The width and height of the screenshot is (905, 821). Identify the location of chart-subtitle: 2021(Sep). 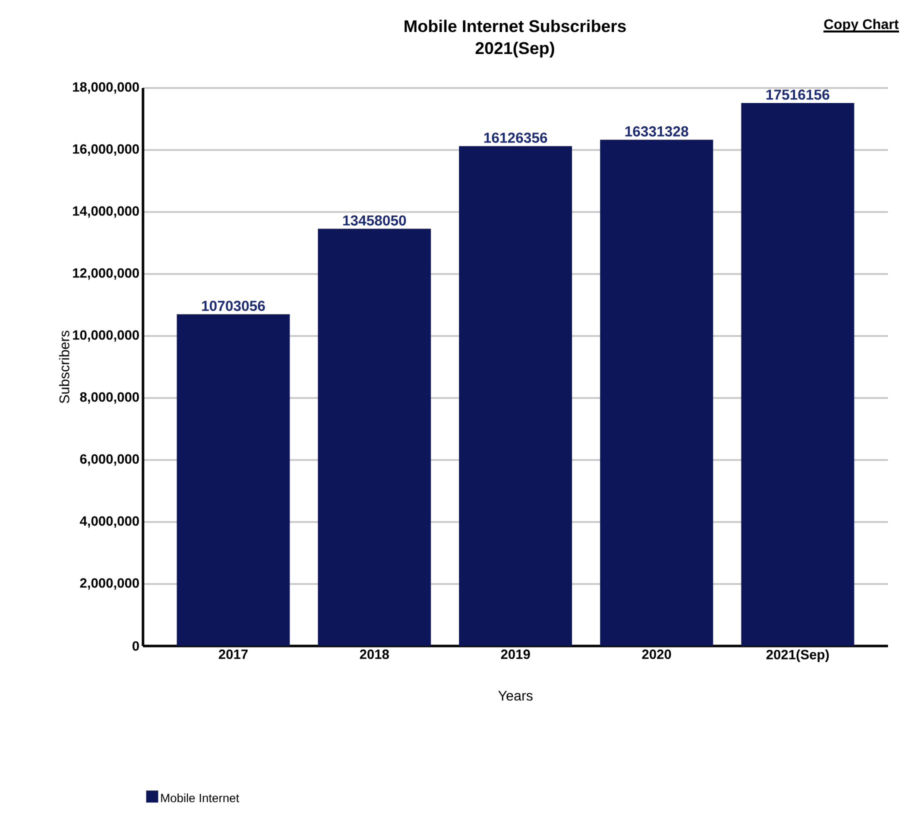
(515, 50).